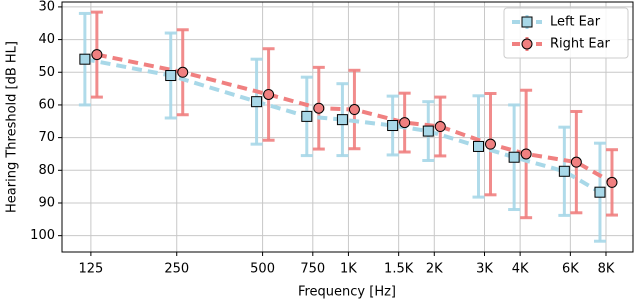 The image size is (640, 302). I want to click on legend-box, so click(566, 33).